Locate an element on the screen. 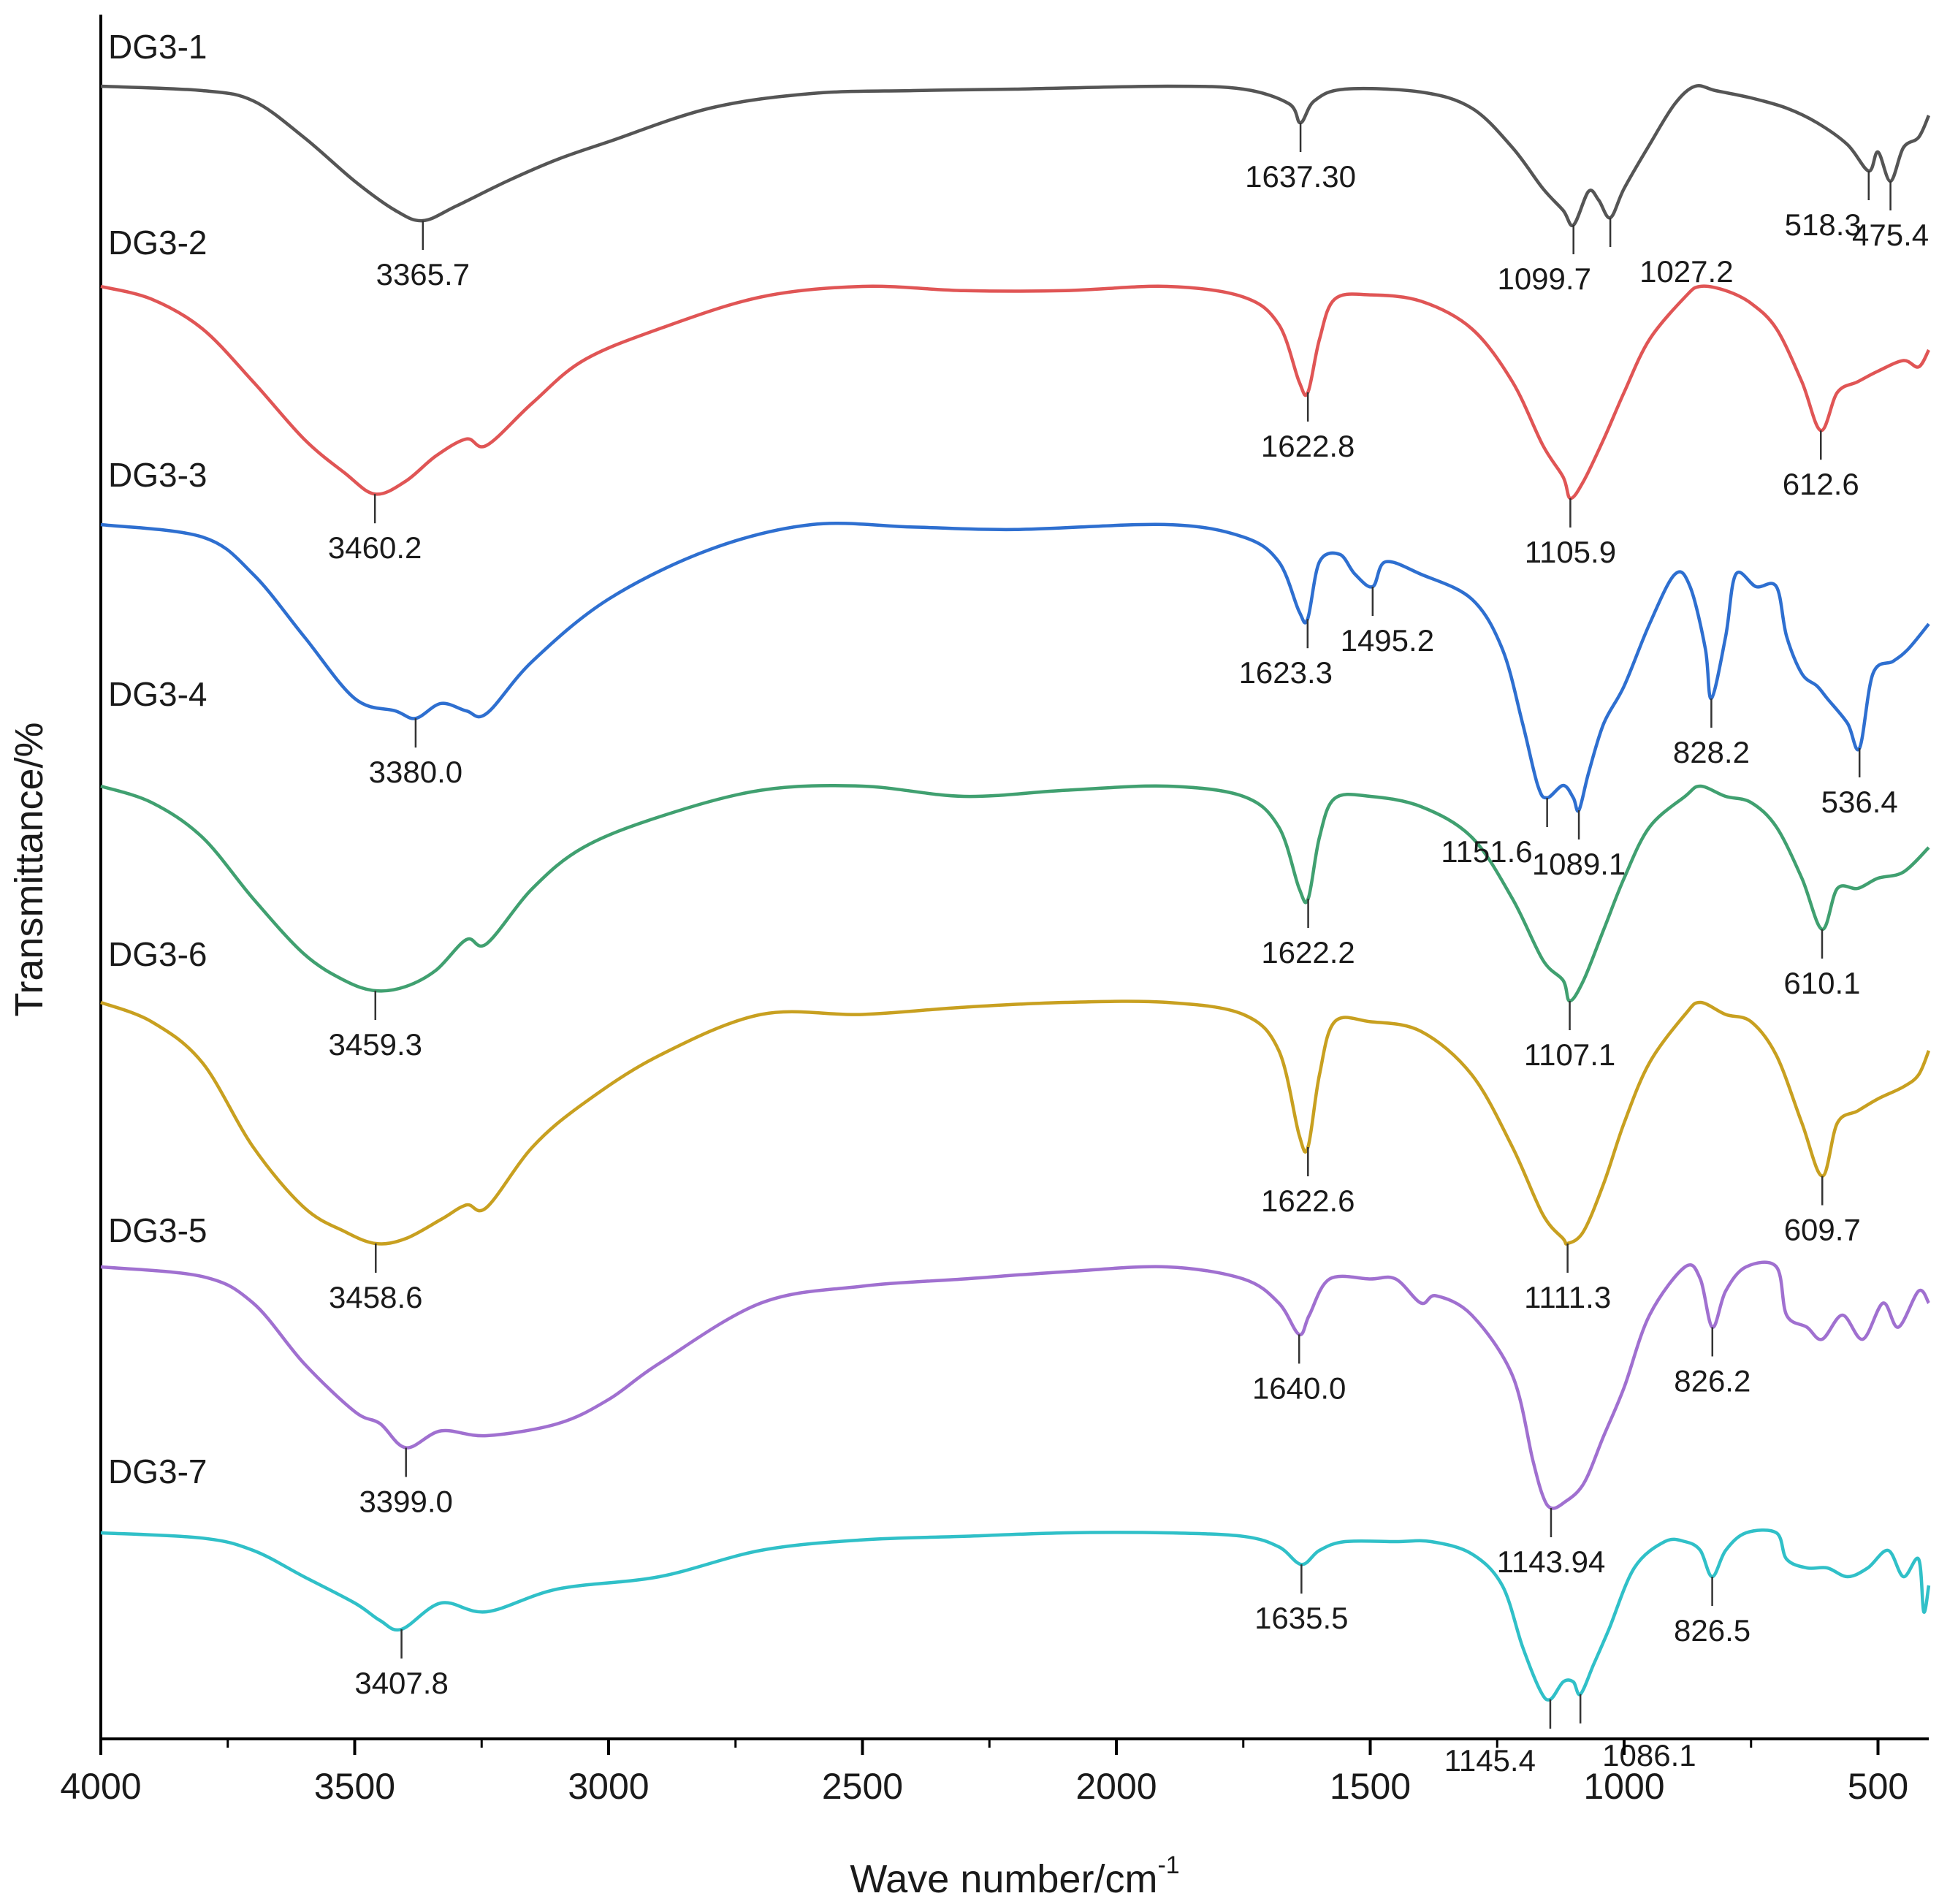  peak-label: 826.5 is located at coordinates (1712, 1630).